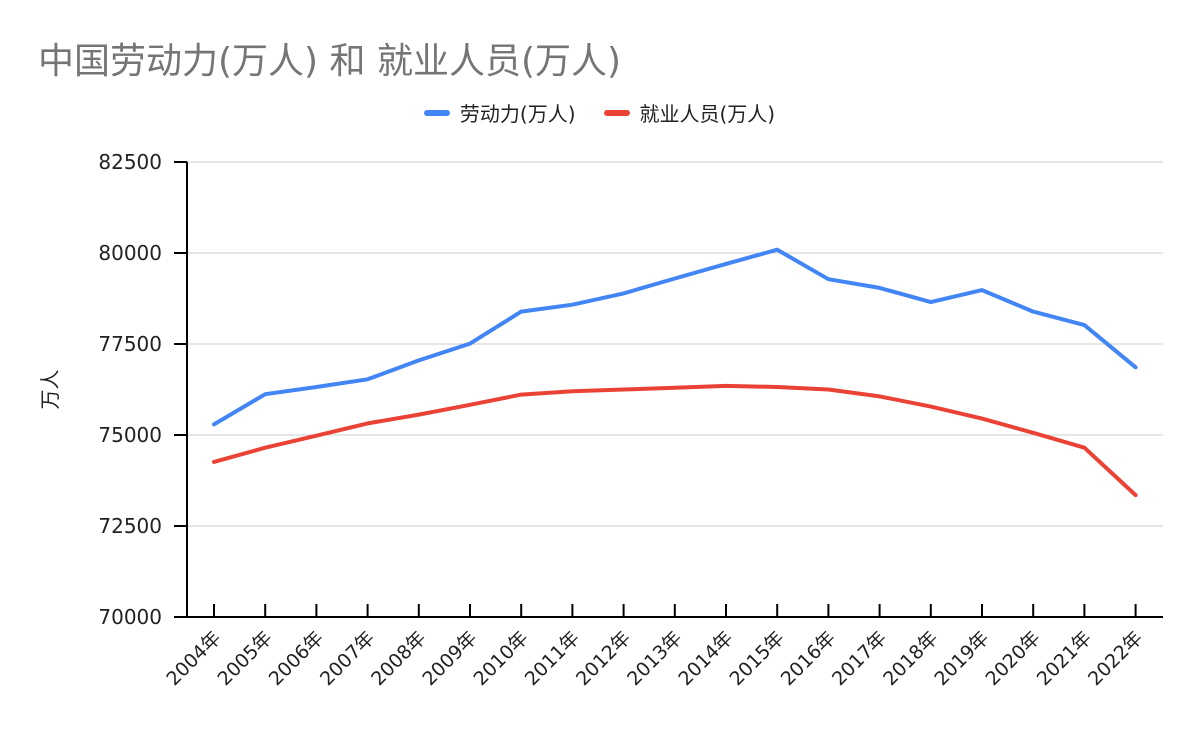 This screenshot has width=1199, height=742. I want to click on legend-label-labor-force: 劳动力(万人), so click(517, 114).